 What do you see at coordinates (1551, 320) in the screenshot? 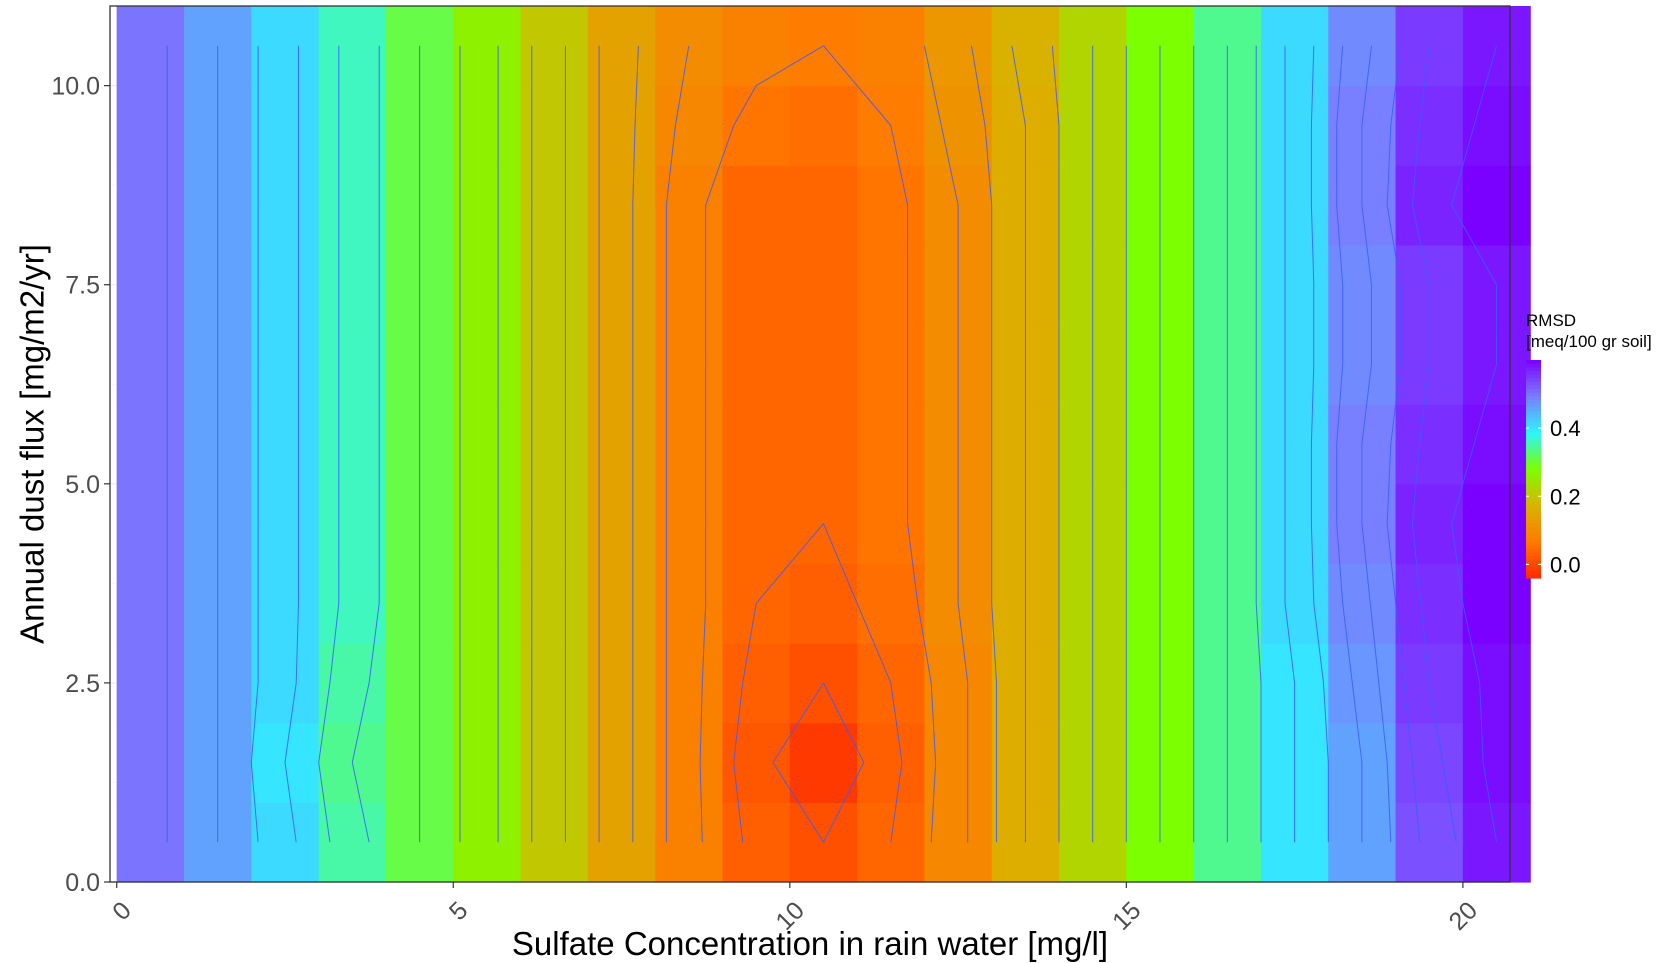
I see `legend-title: RMSD` at bounding box center [1551, 320].